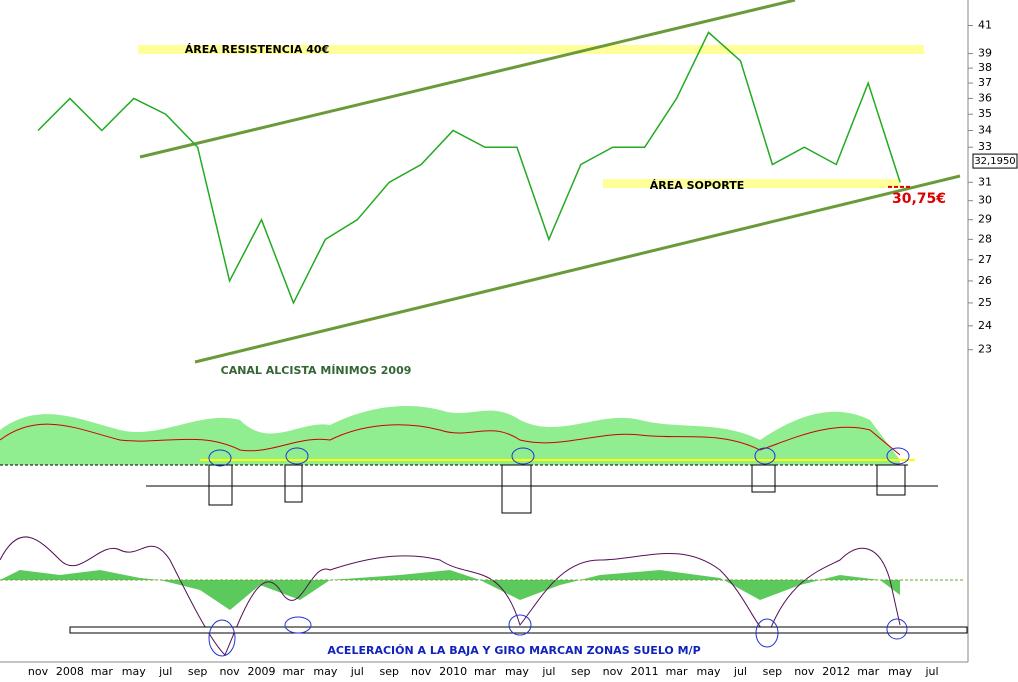  What do you see at coordinates (836, 671) in the screenshot?
I see `x-tick-label: 2012` at bounding box center [836, 671].